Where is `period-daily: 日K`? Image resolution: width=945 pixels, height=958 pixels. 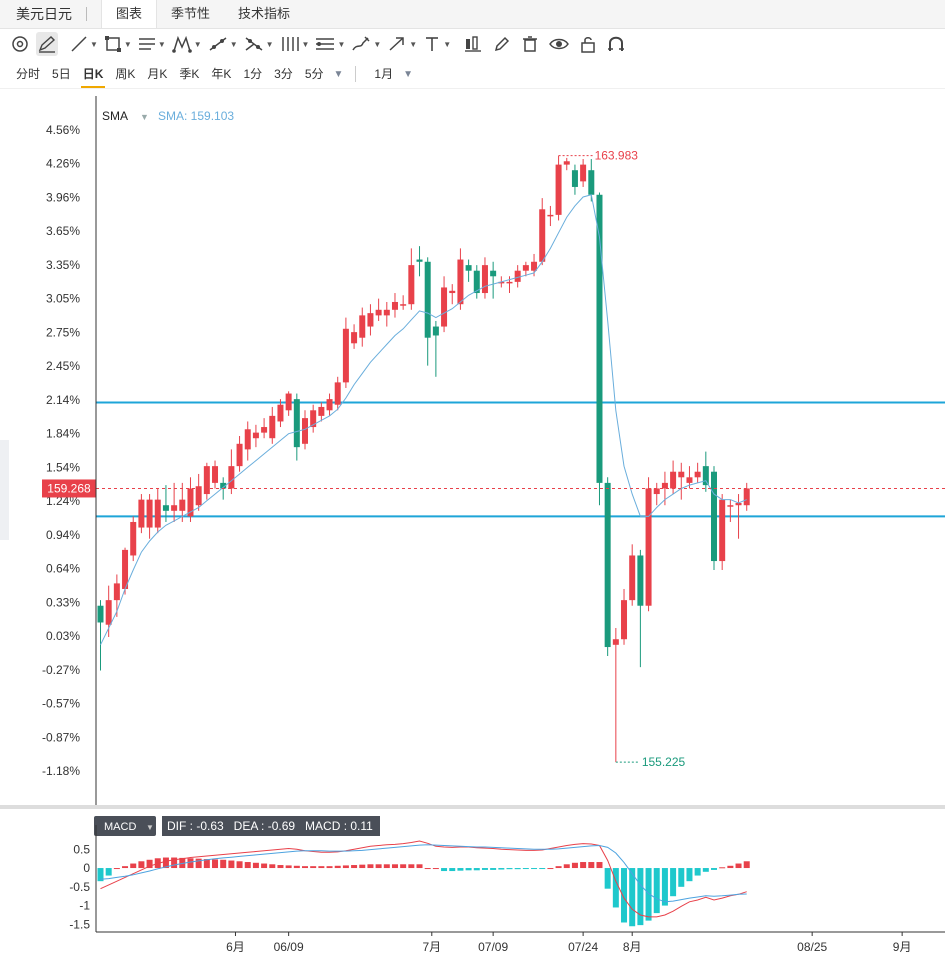 period-daily: 日K is located at coordinates (93, 75).